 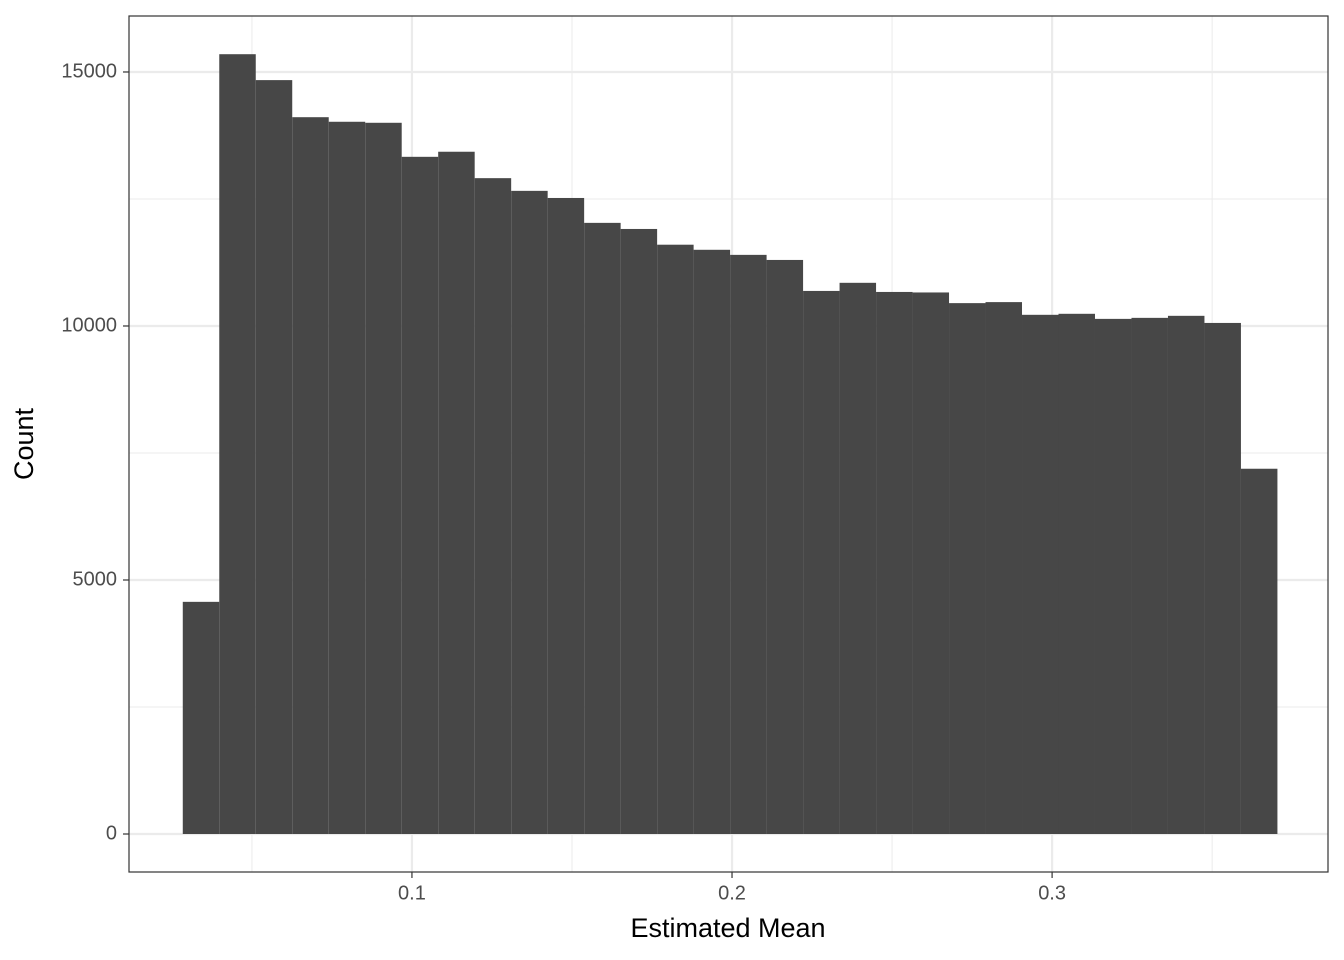 What do you see at coordinates (412, 893) in the screenshot?
I see `x-tick-label: 0.1` at bounding box center [412, 893].